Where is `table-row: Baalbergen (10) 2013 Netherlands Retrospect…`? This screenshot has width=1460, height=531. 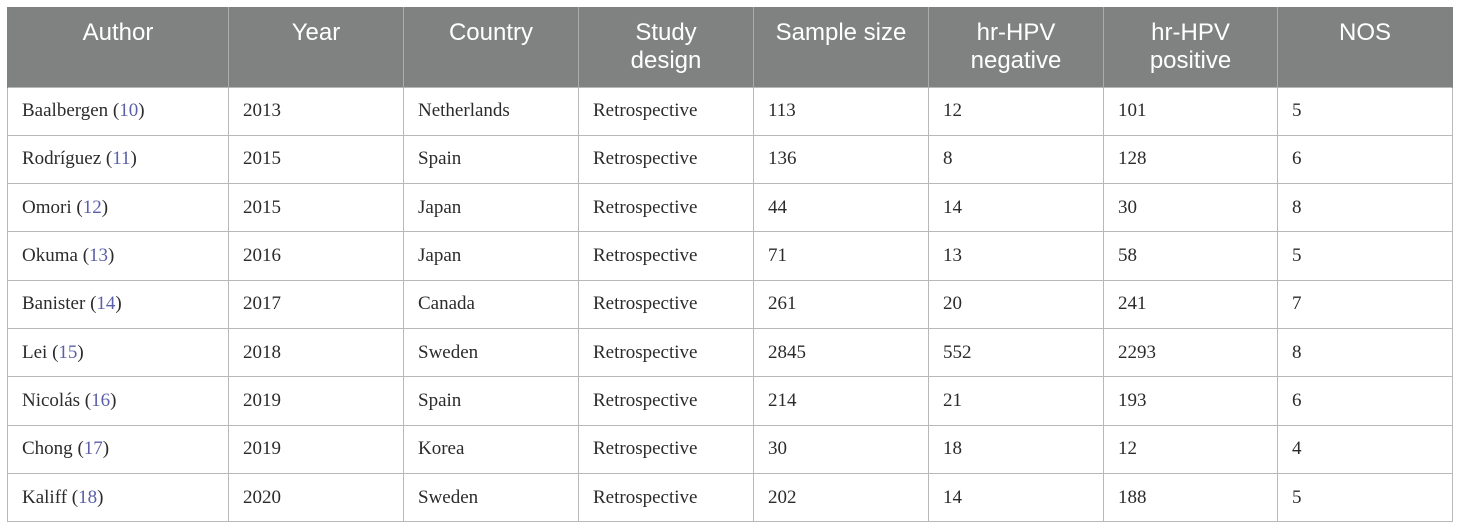
table-row: Baalbergen (10) 2013 Netherlands Retrospect… is located at coordinates (730, 111).